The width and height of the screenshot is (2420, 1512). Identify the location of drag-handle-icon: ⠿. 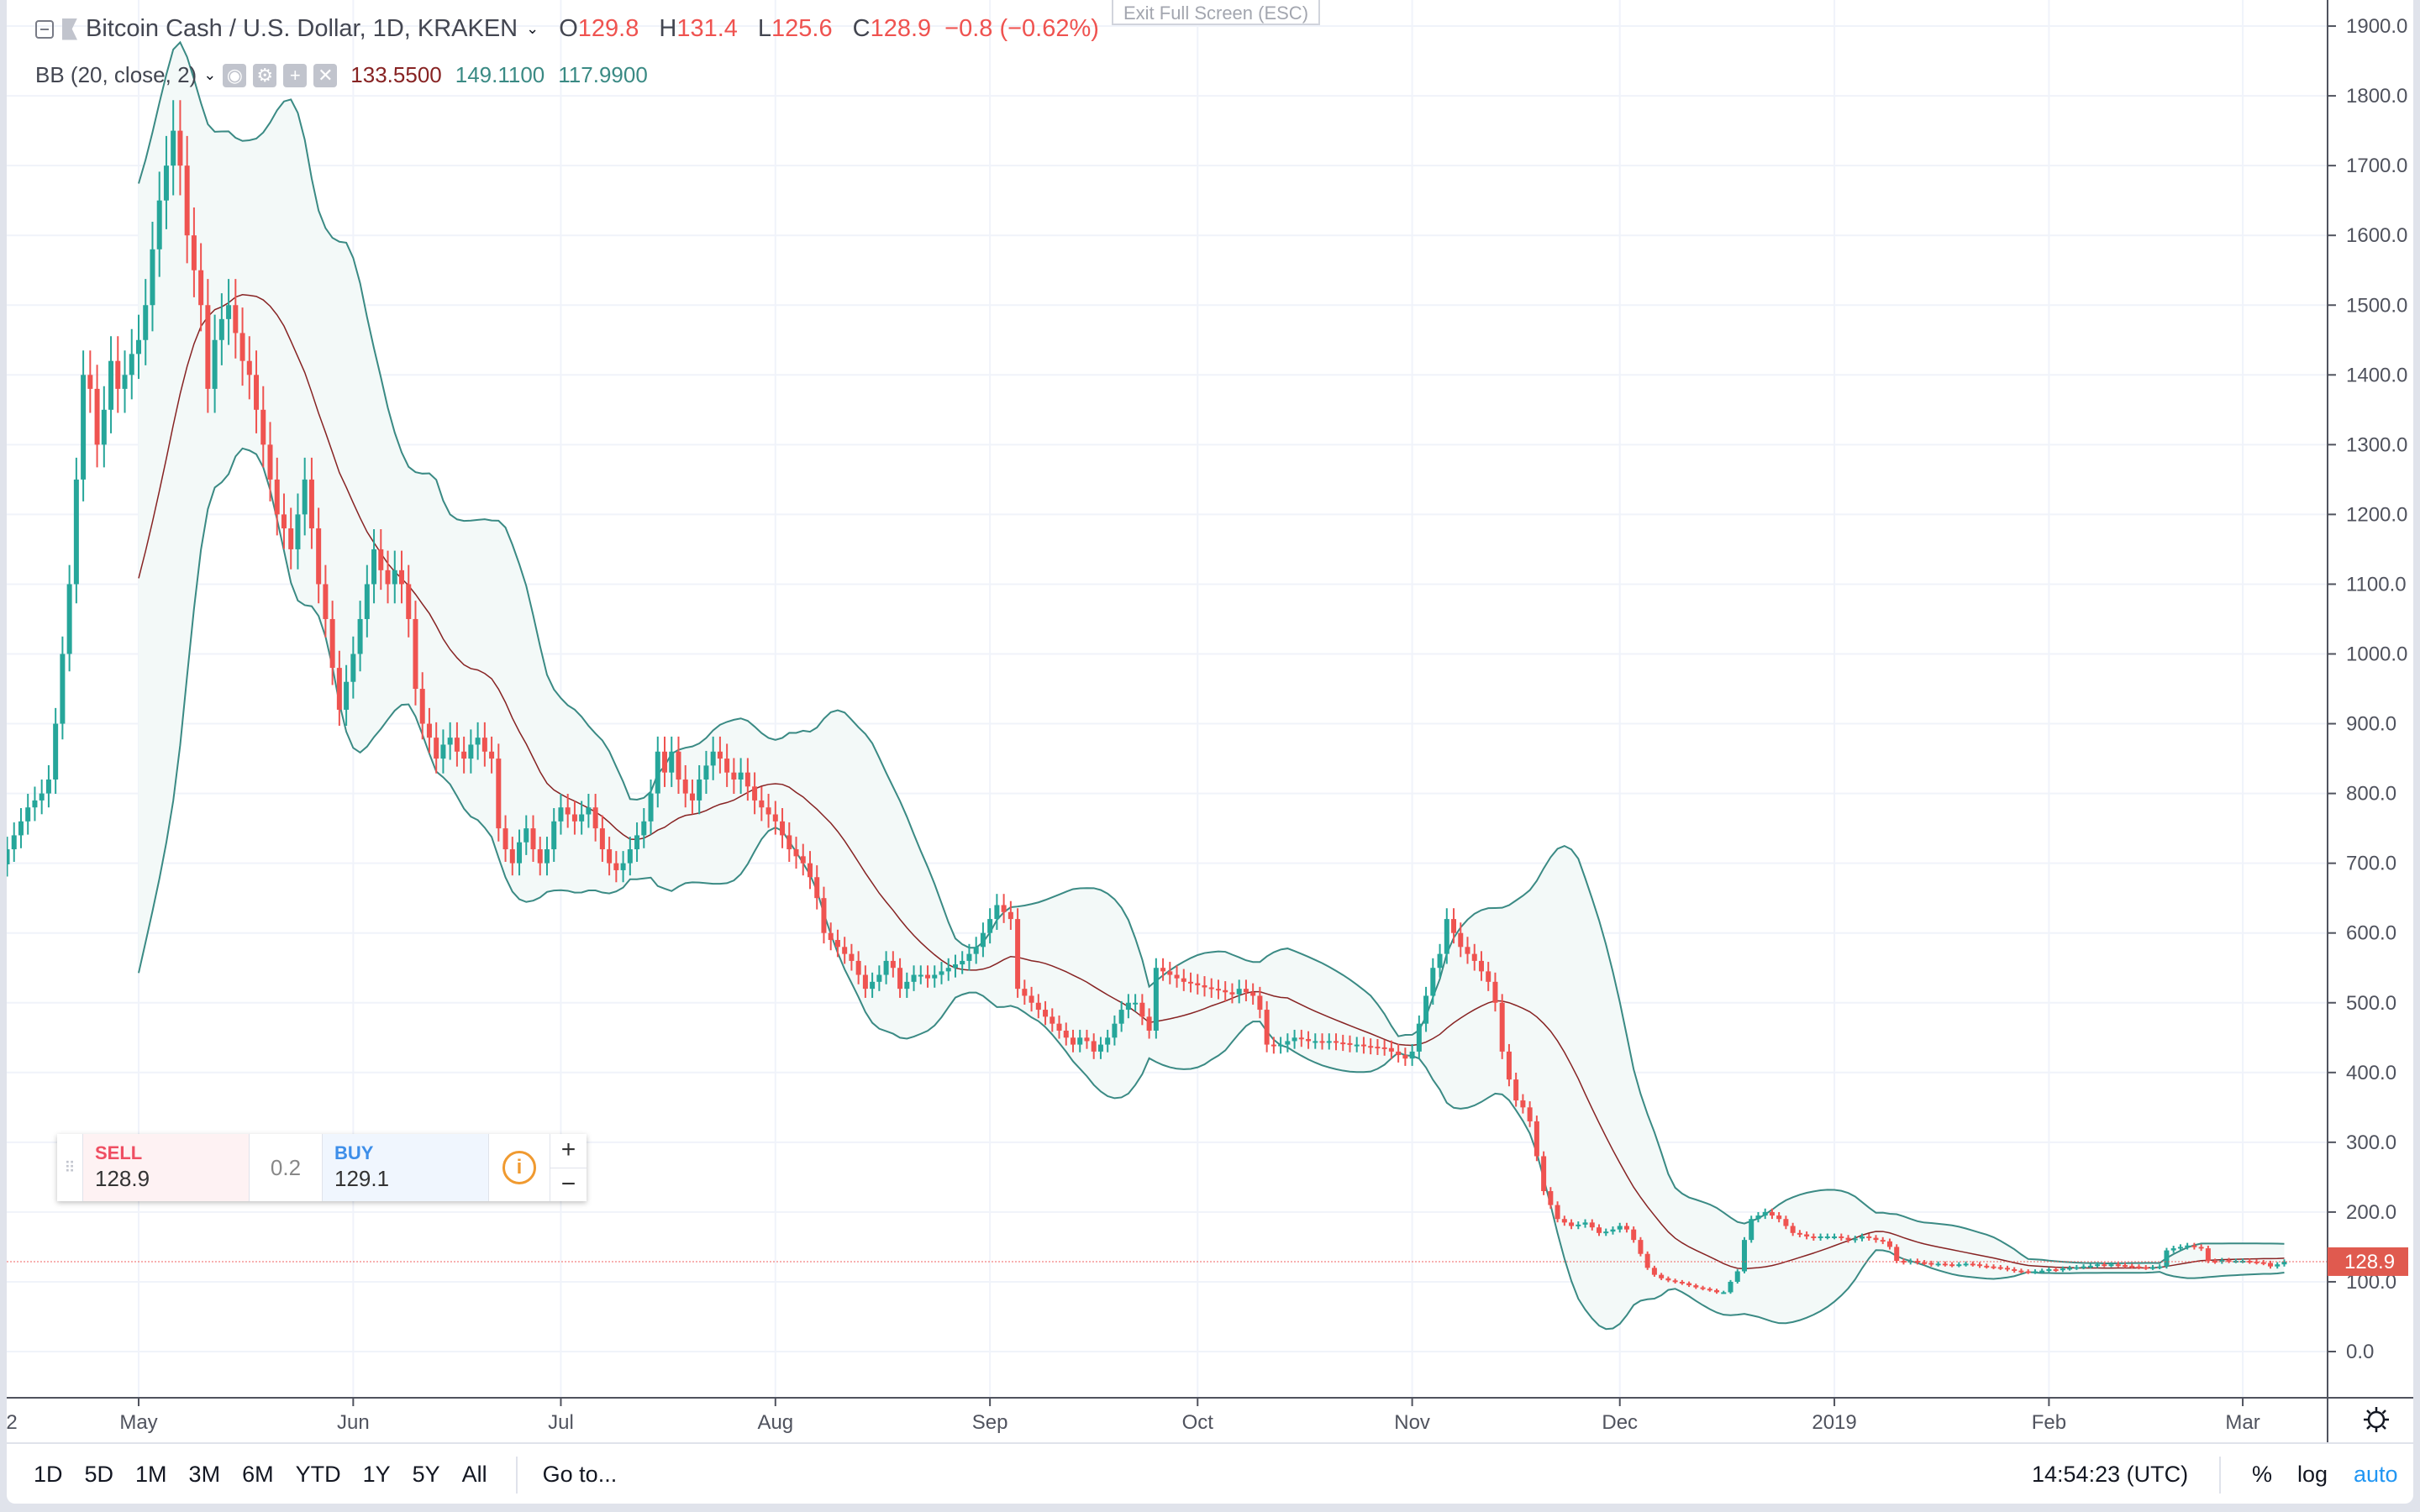
(70, 1167).